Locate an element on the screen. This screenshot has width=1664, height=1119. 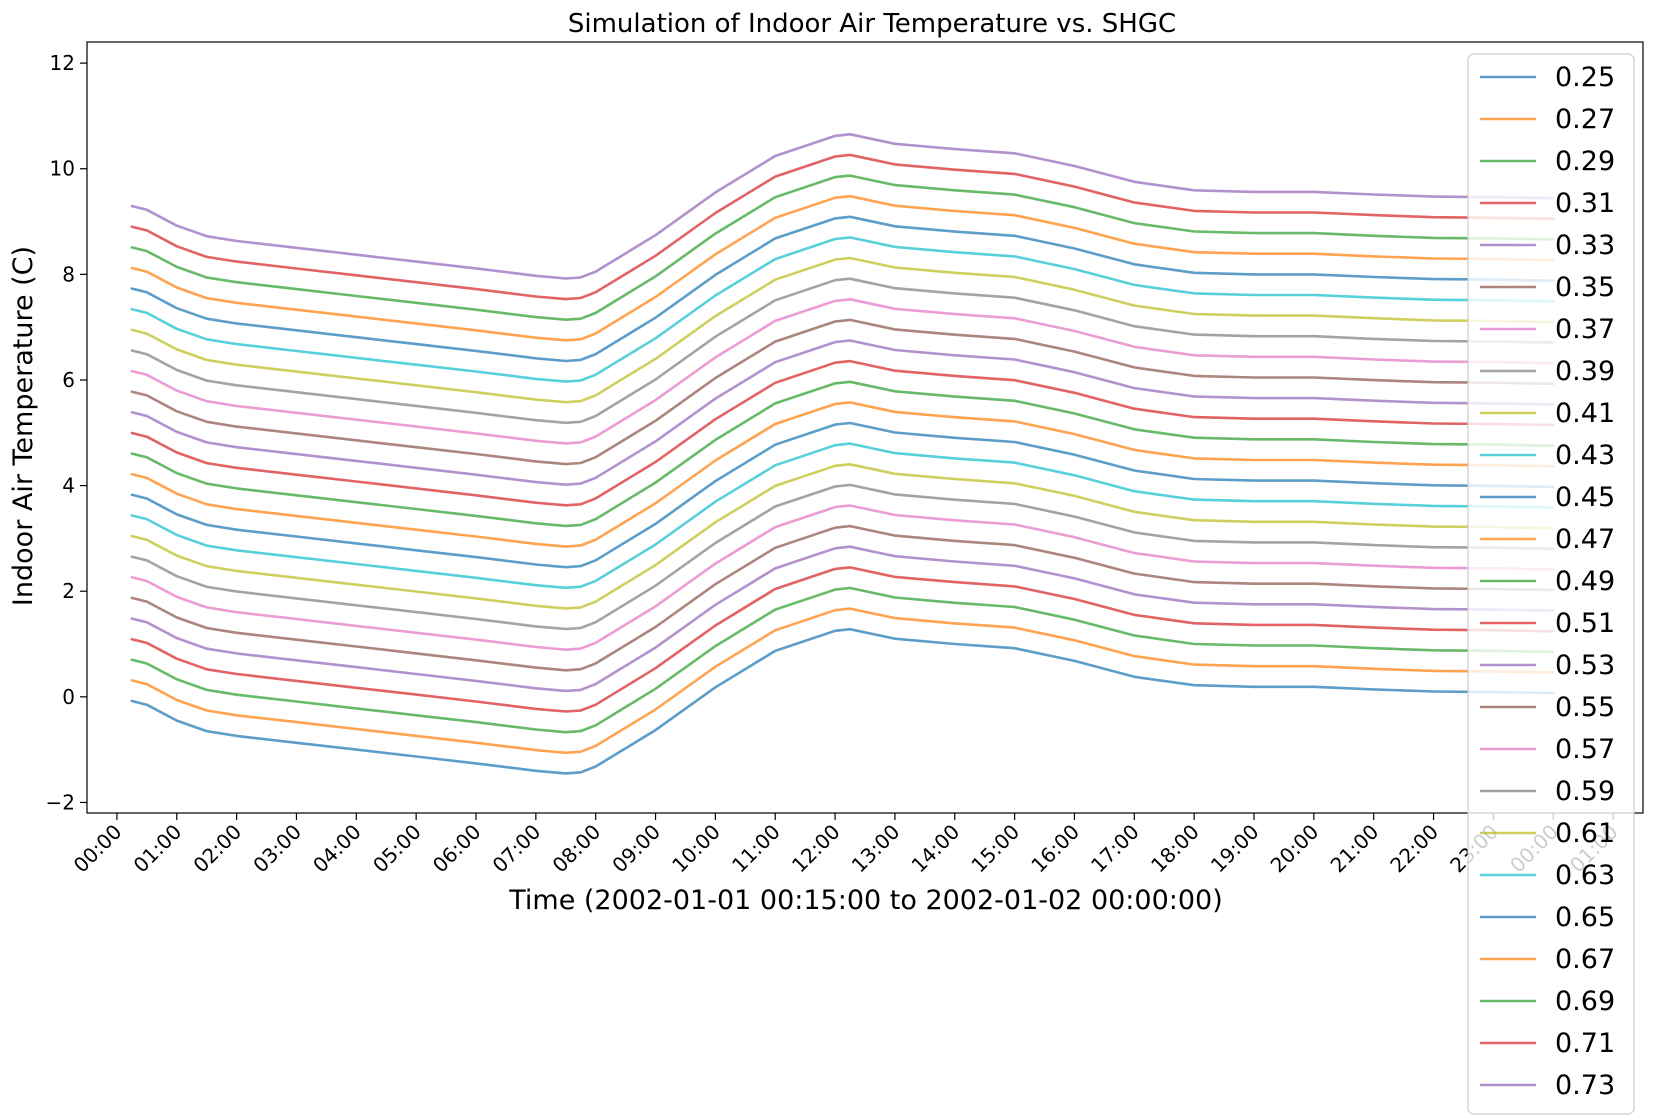
legend-label: 0.35 is located at coordinates (1585, 287).